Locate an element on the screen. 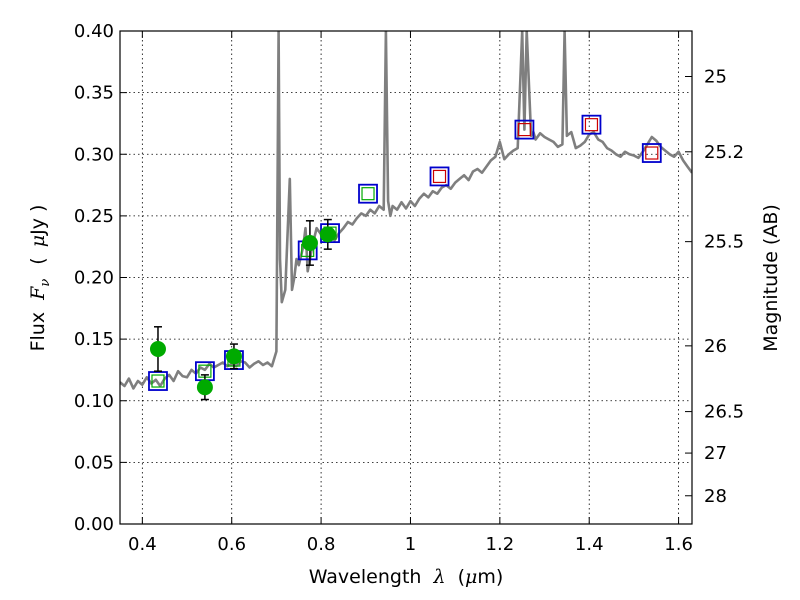 The width and height of the screenshot is (800, 600). y-tick-label: 0.00 is located at coordinates (94, 524).